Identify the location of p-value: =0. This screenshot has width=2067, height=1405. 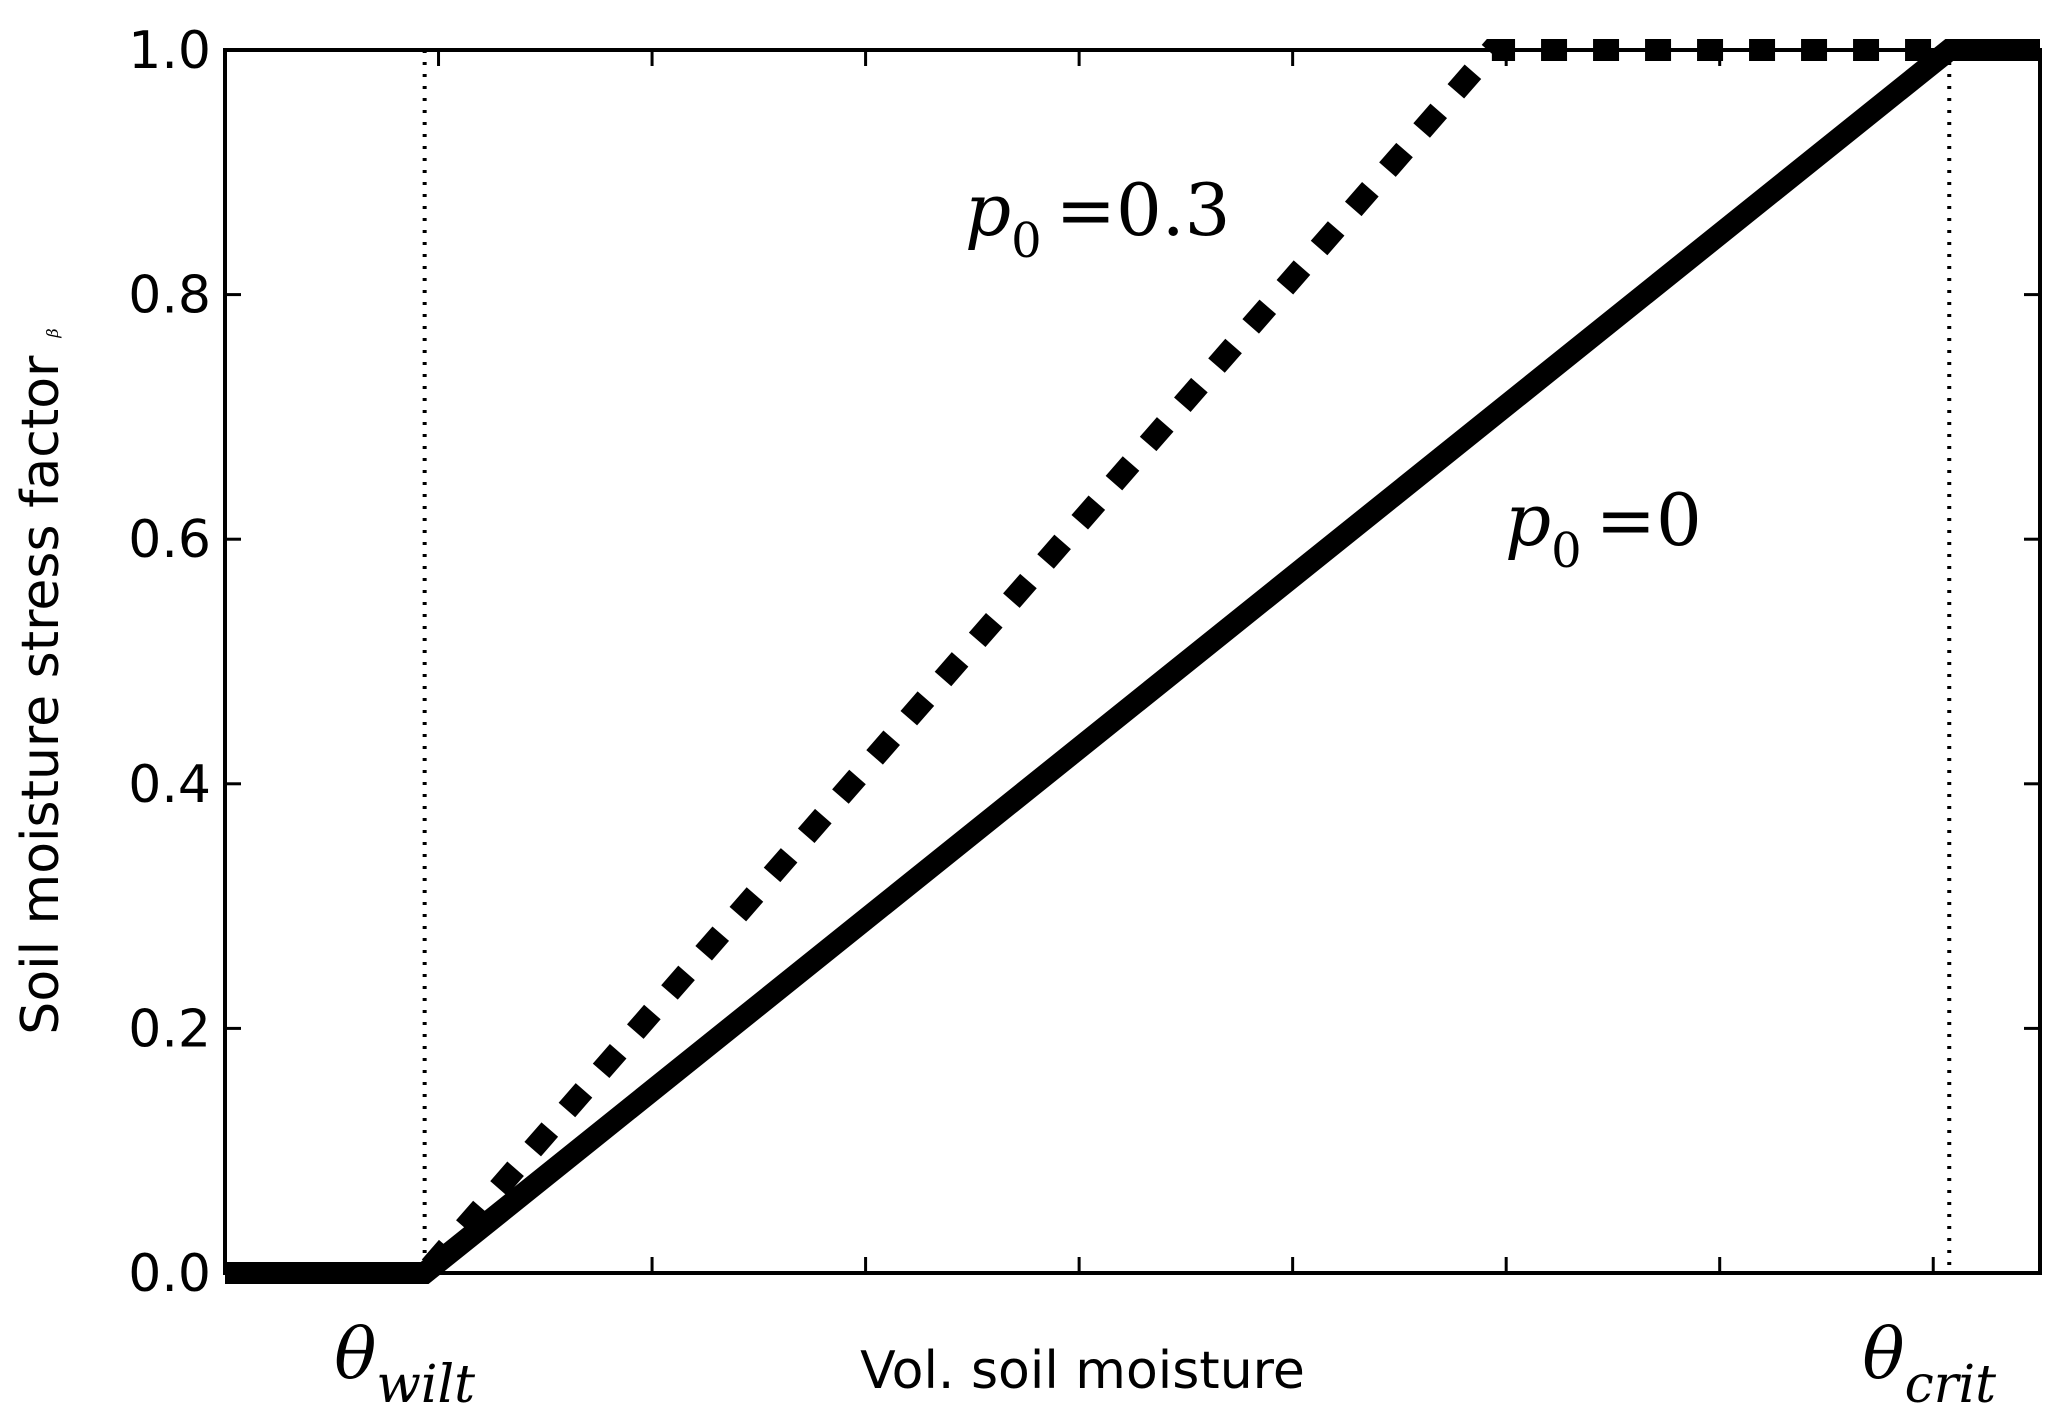
(1649, 520).